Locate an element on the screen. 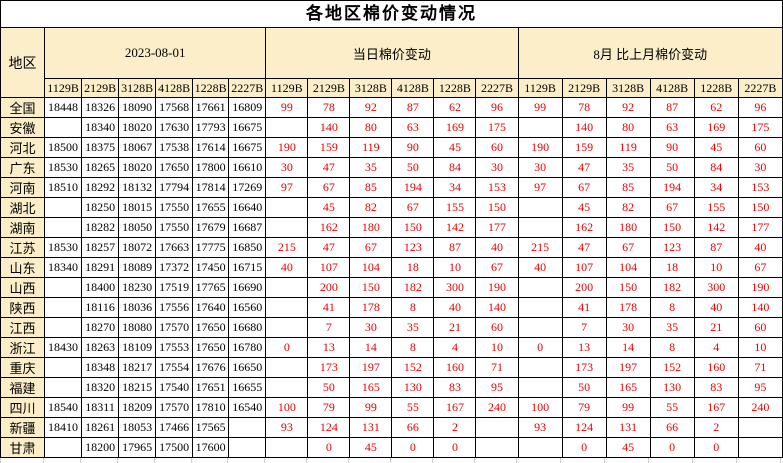  monthly-cell: 97 is located at coordinates (540, 187).